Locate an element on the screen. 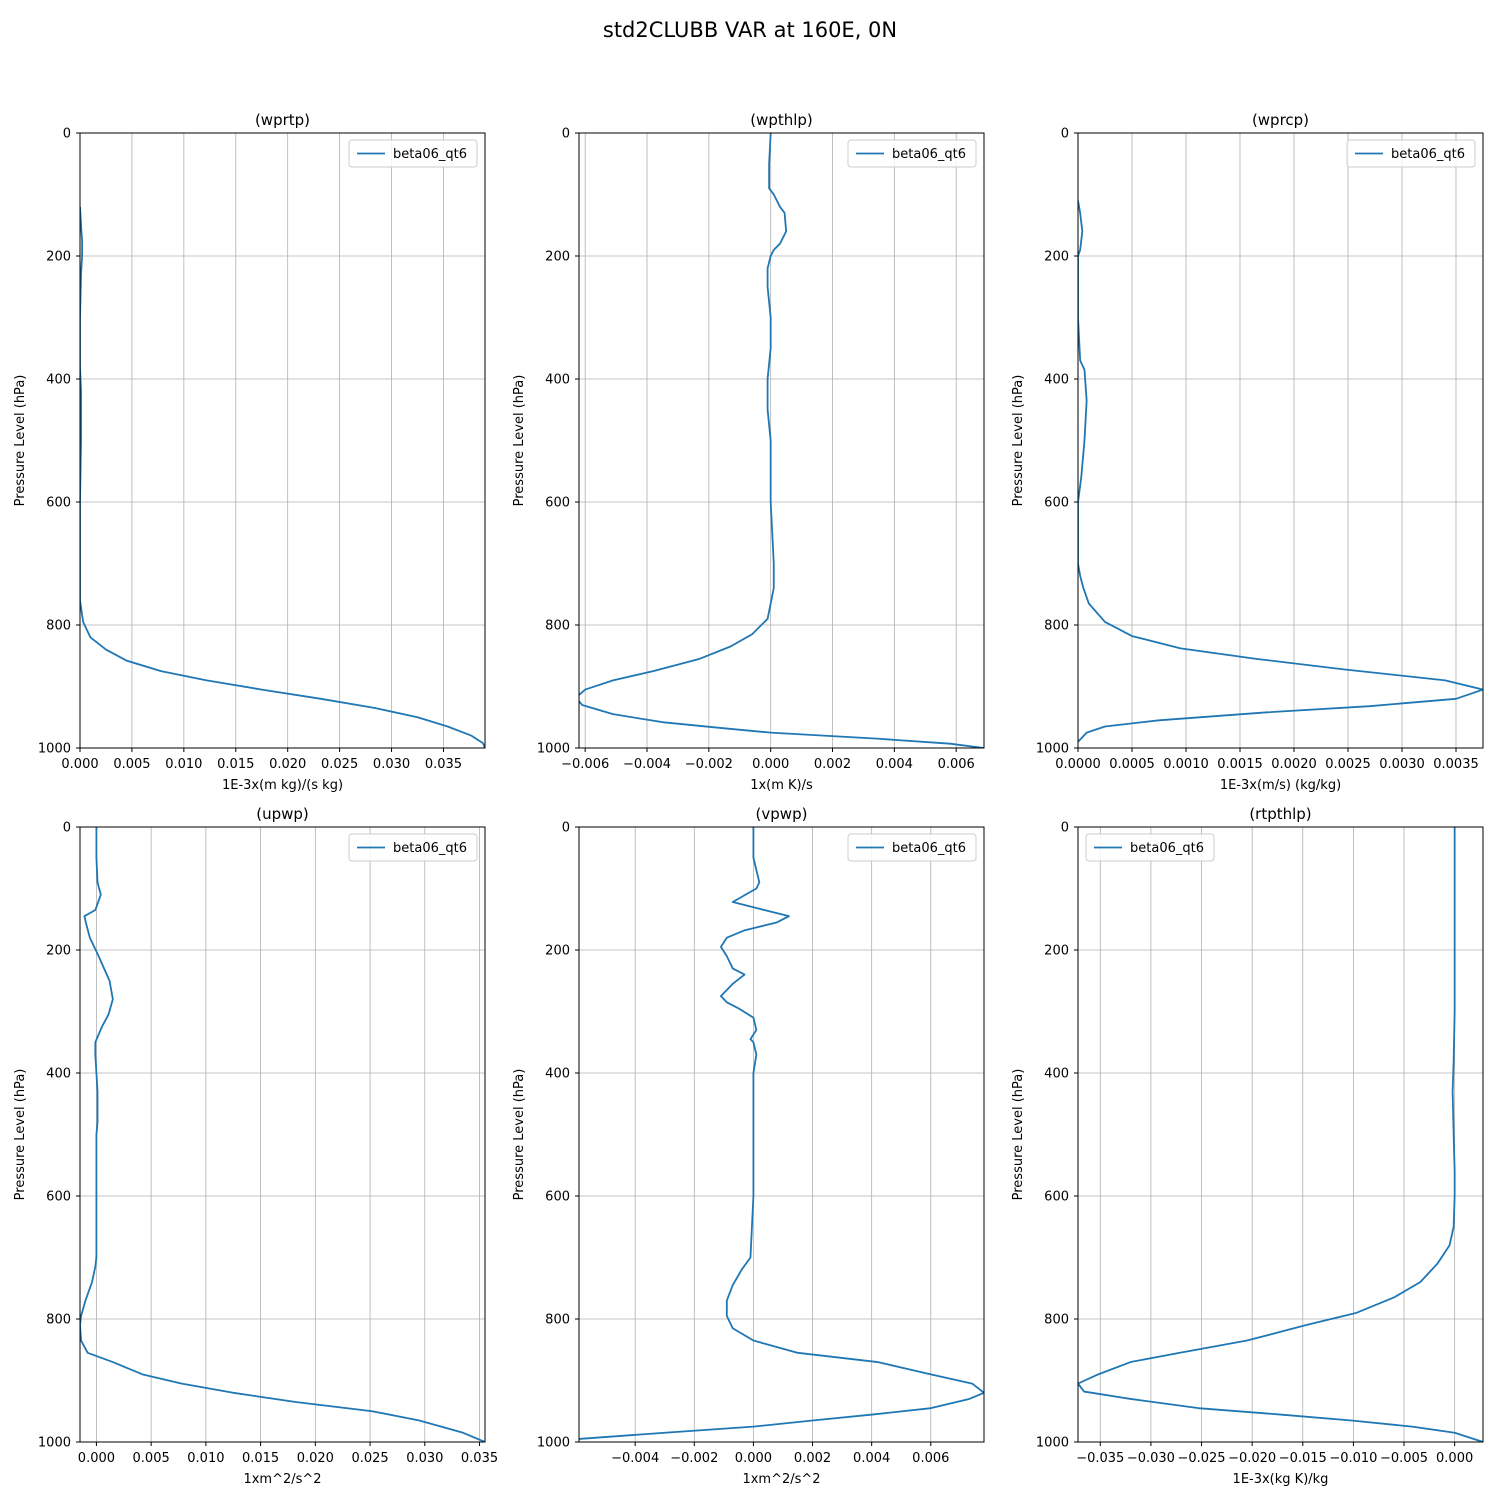  x-tick-label: 0.035 is located at coordinates (479, 1458).